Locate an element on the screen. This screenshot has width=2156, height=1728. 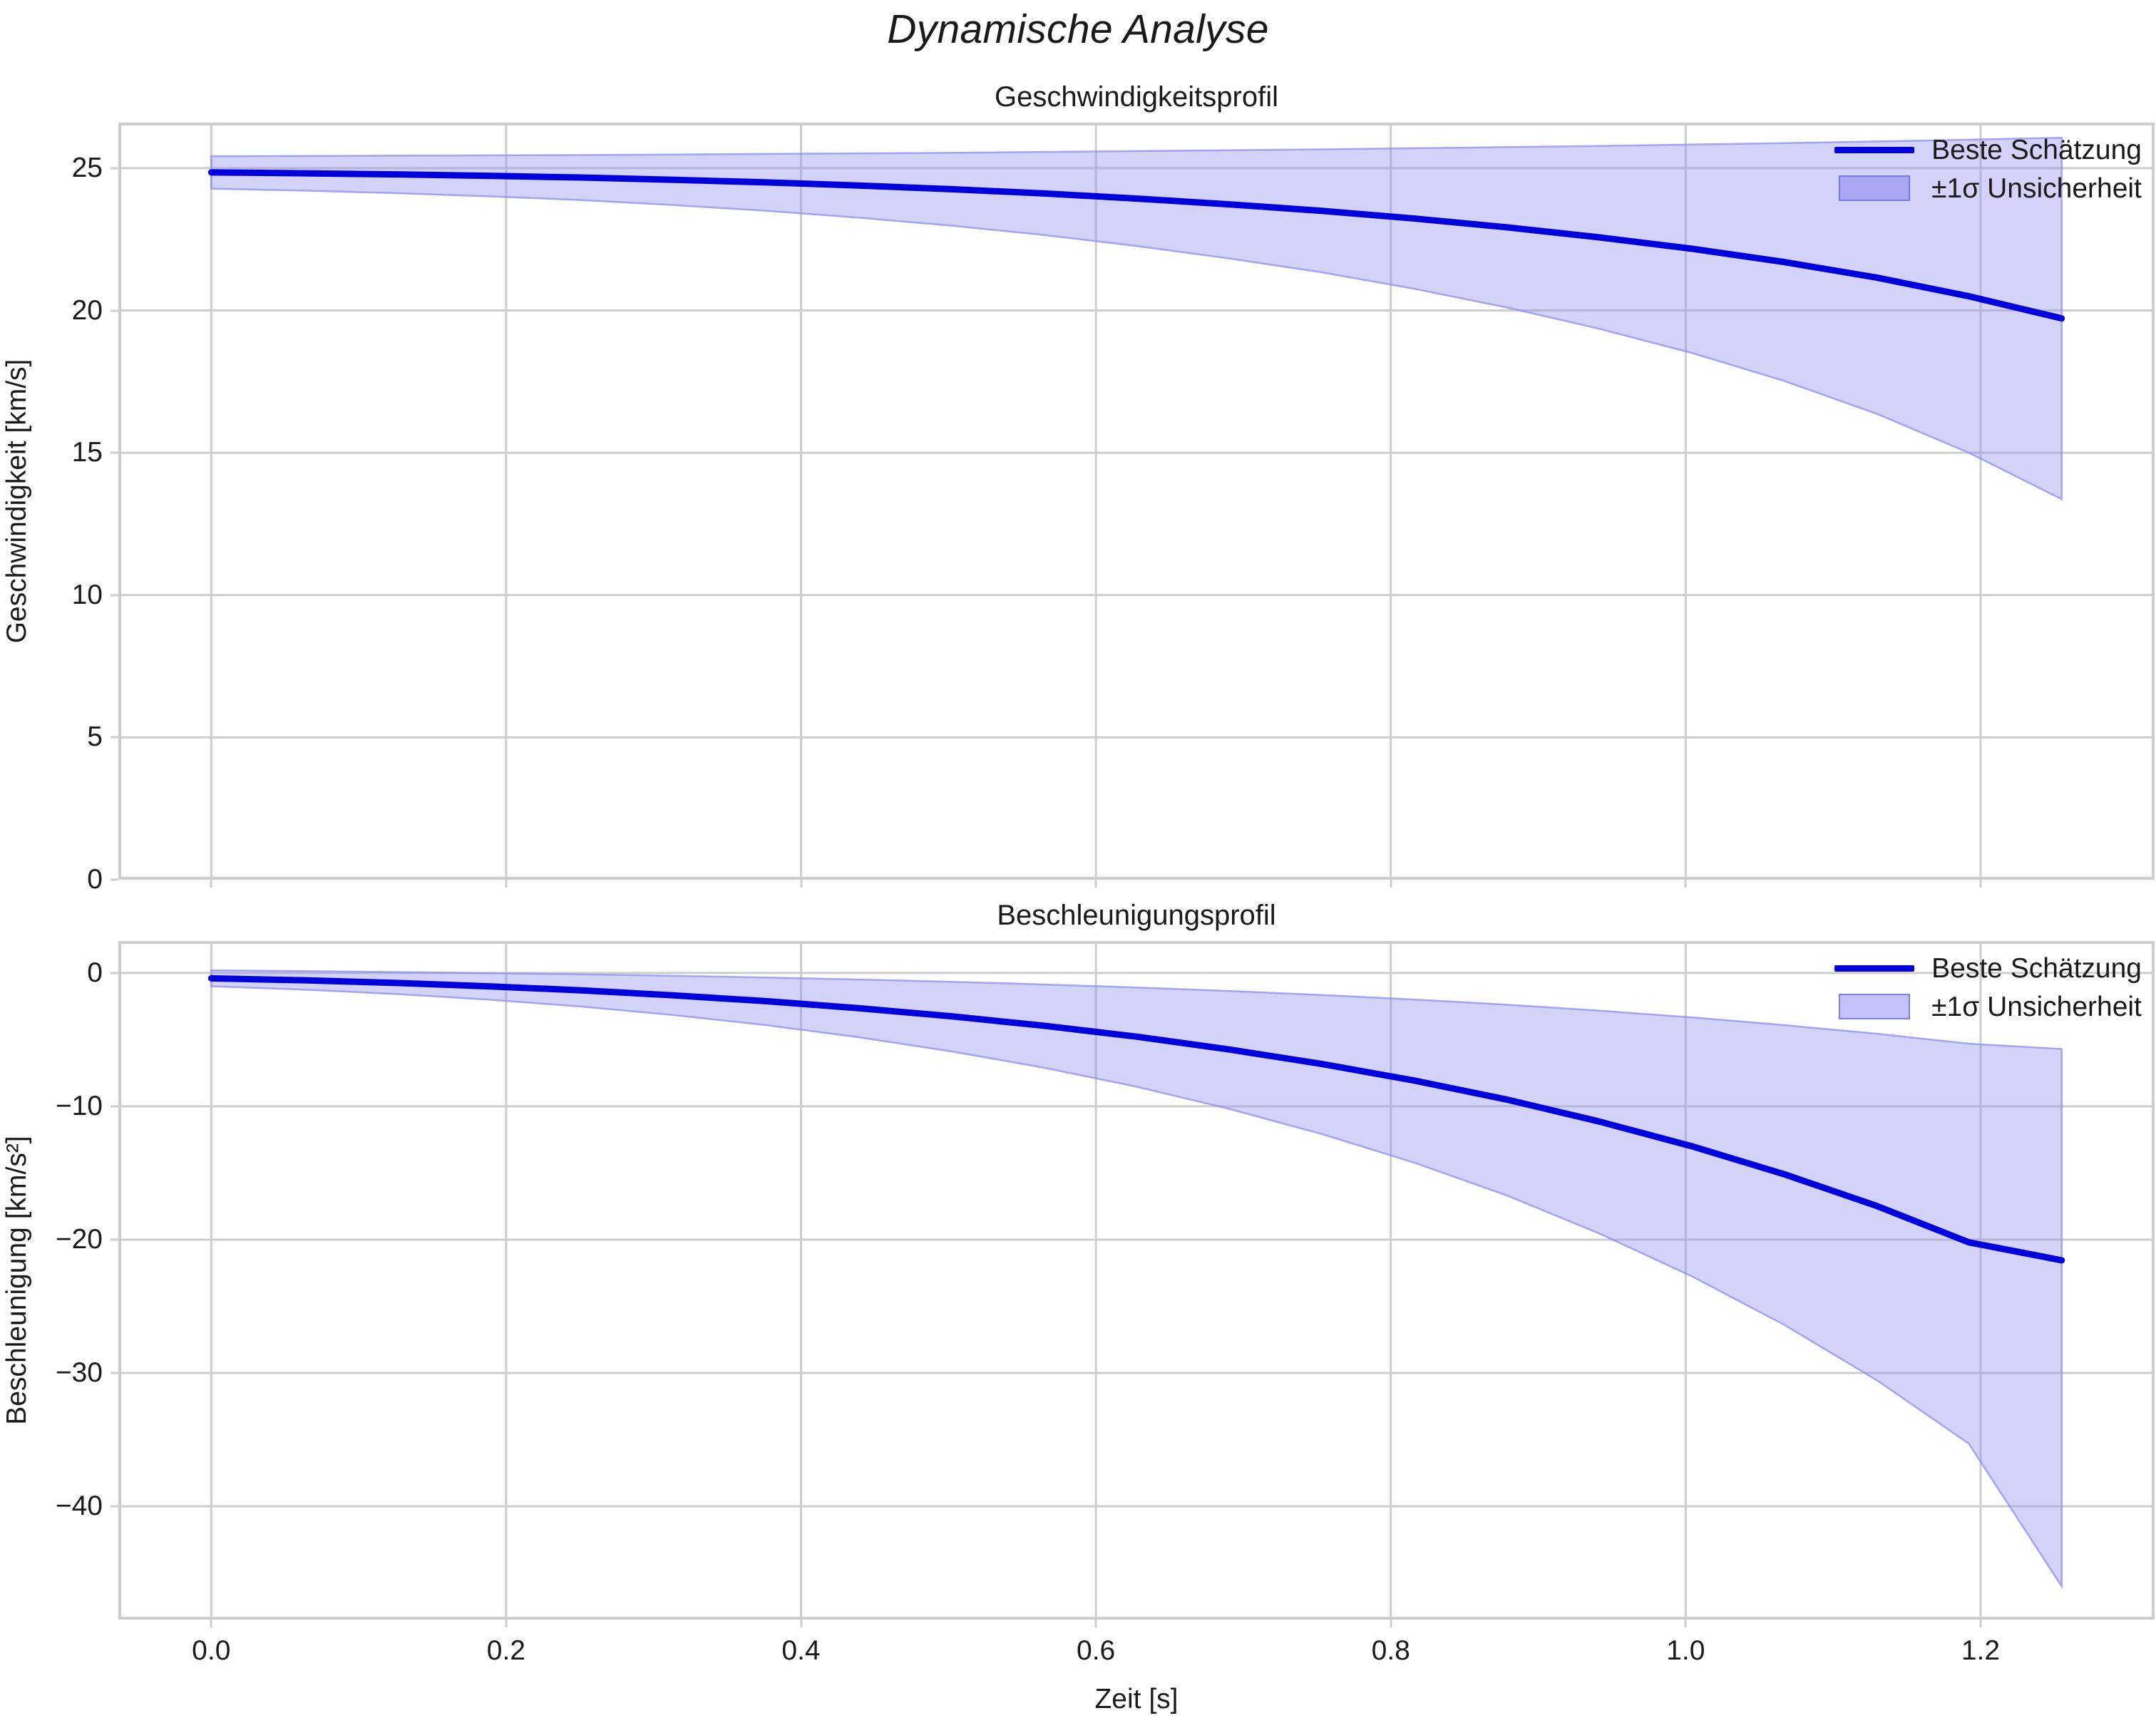
x-axis-tick-label: 0.6 is located at coordinates (1096, 1650).